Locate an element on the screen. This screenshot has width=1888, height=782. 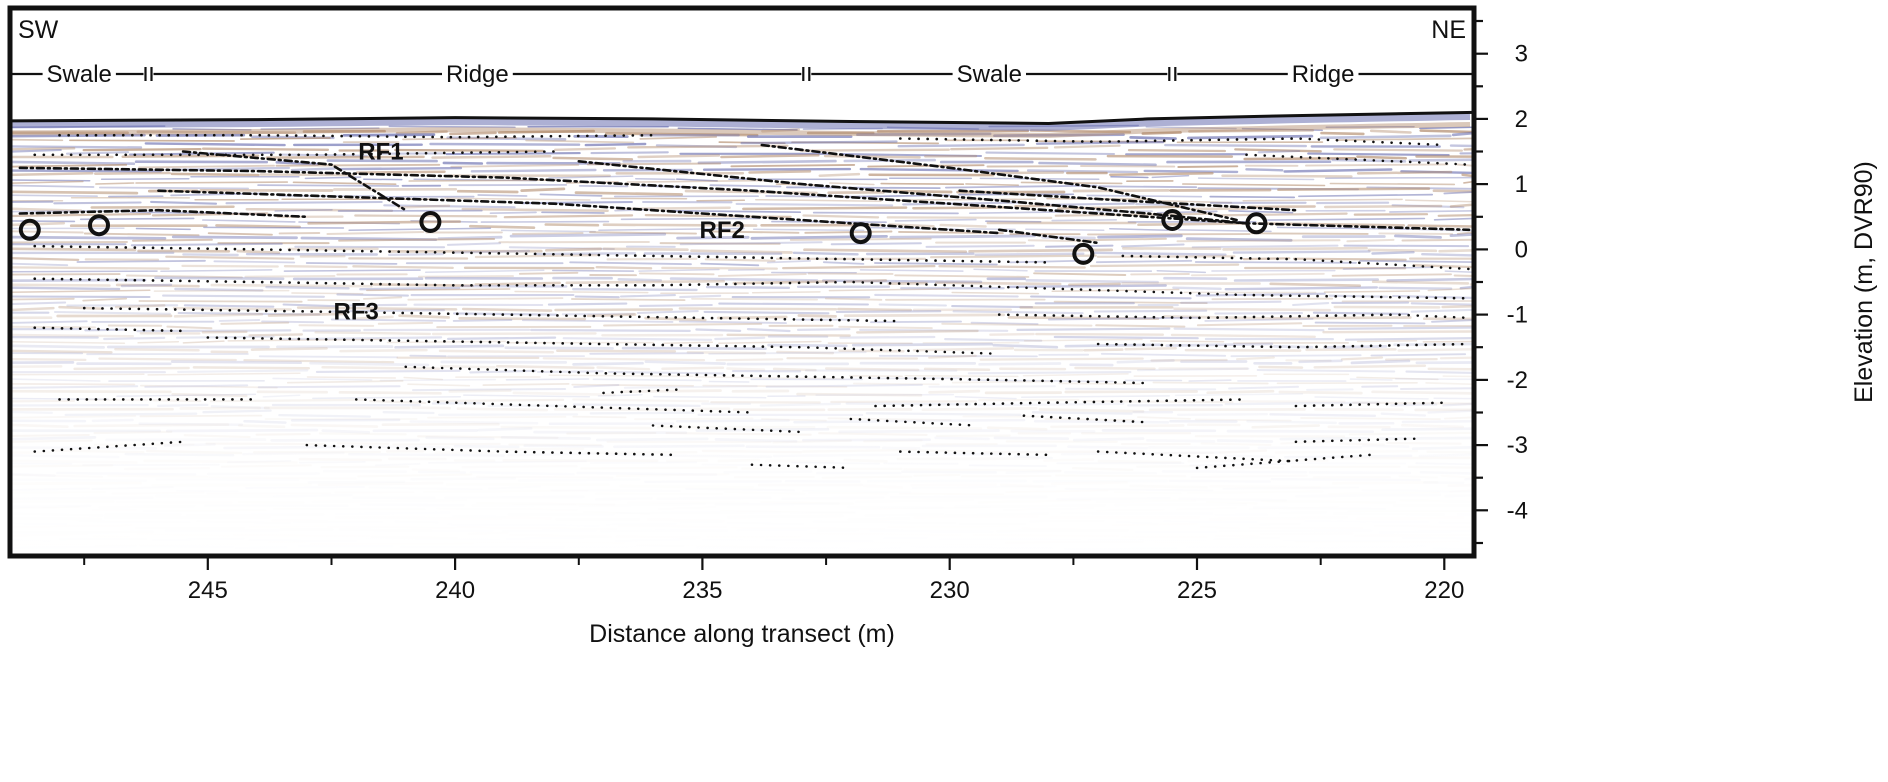
x-tick-label: 230 is located at coordinates (950, 590).